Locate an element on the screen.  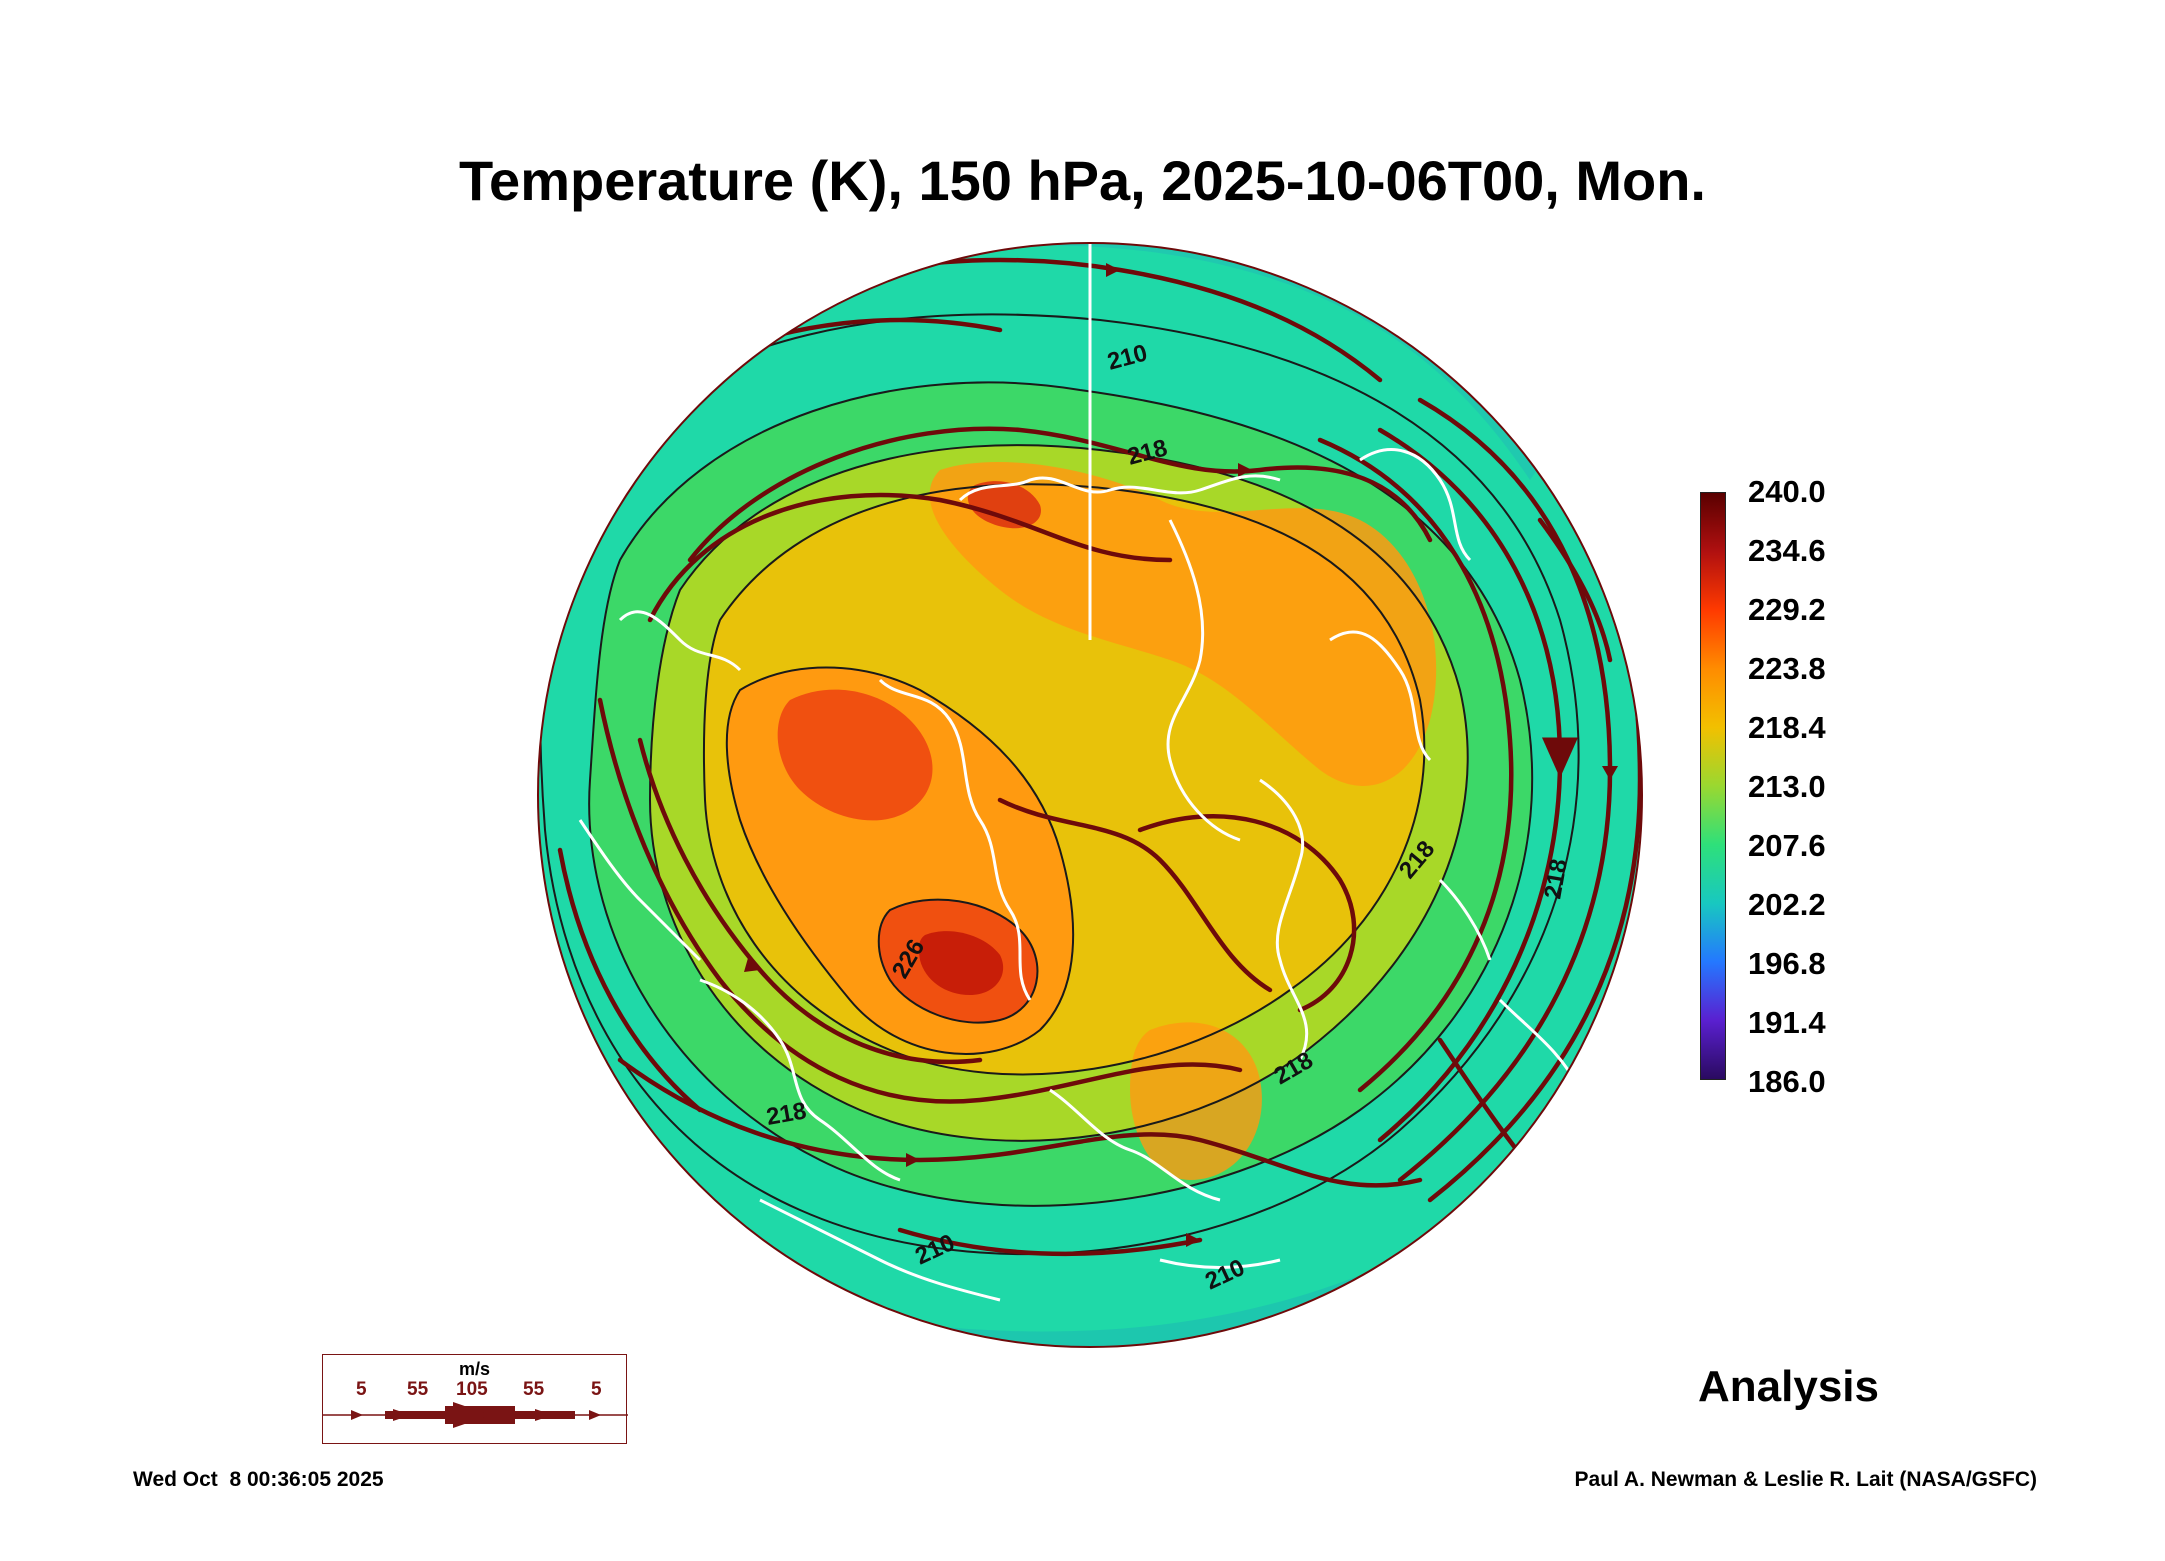
footer-timestamp: Wed Oct 8 00:36:05 2025 is located at coordinates (258, 1479).